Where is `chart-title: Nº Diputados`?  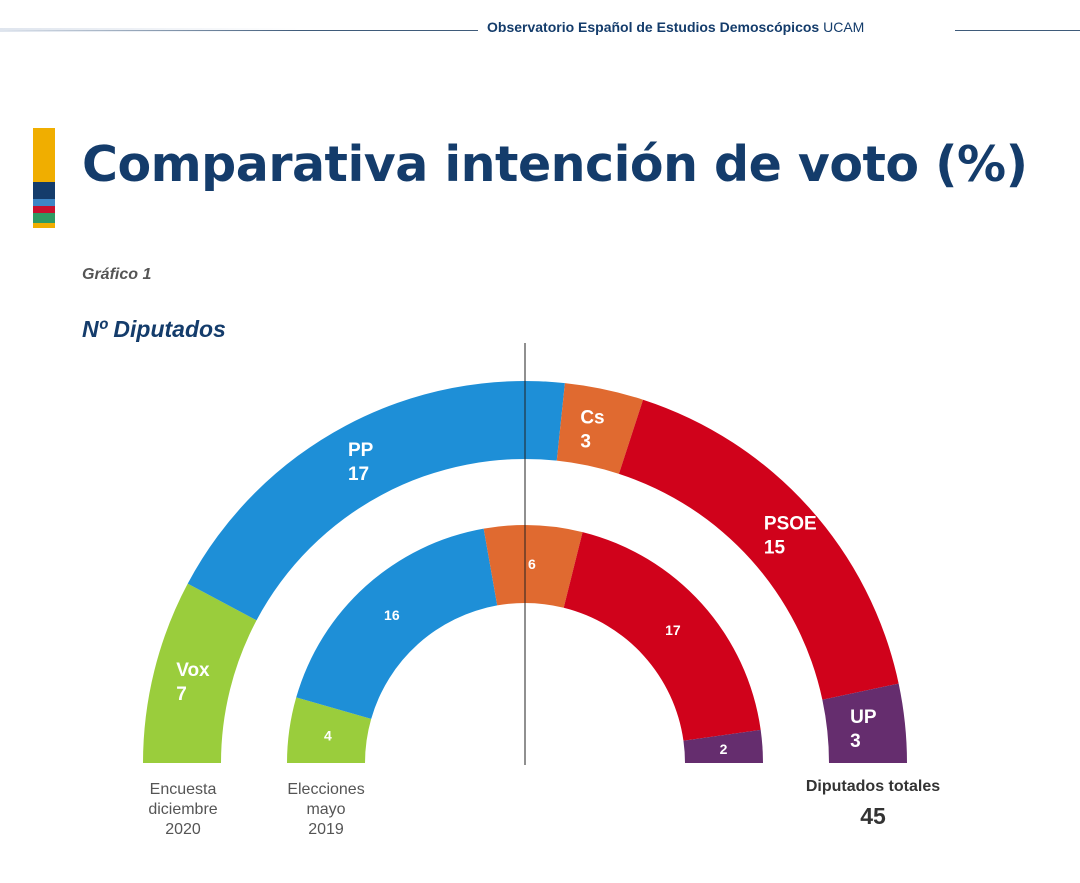
chart-title: Nº Diputados is located at coordinates (154, 329).